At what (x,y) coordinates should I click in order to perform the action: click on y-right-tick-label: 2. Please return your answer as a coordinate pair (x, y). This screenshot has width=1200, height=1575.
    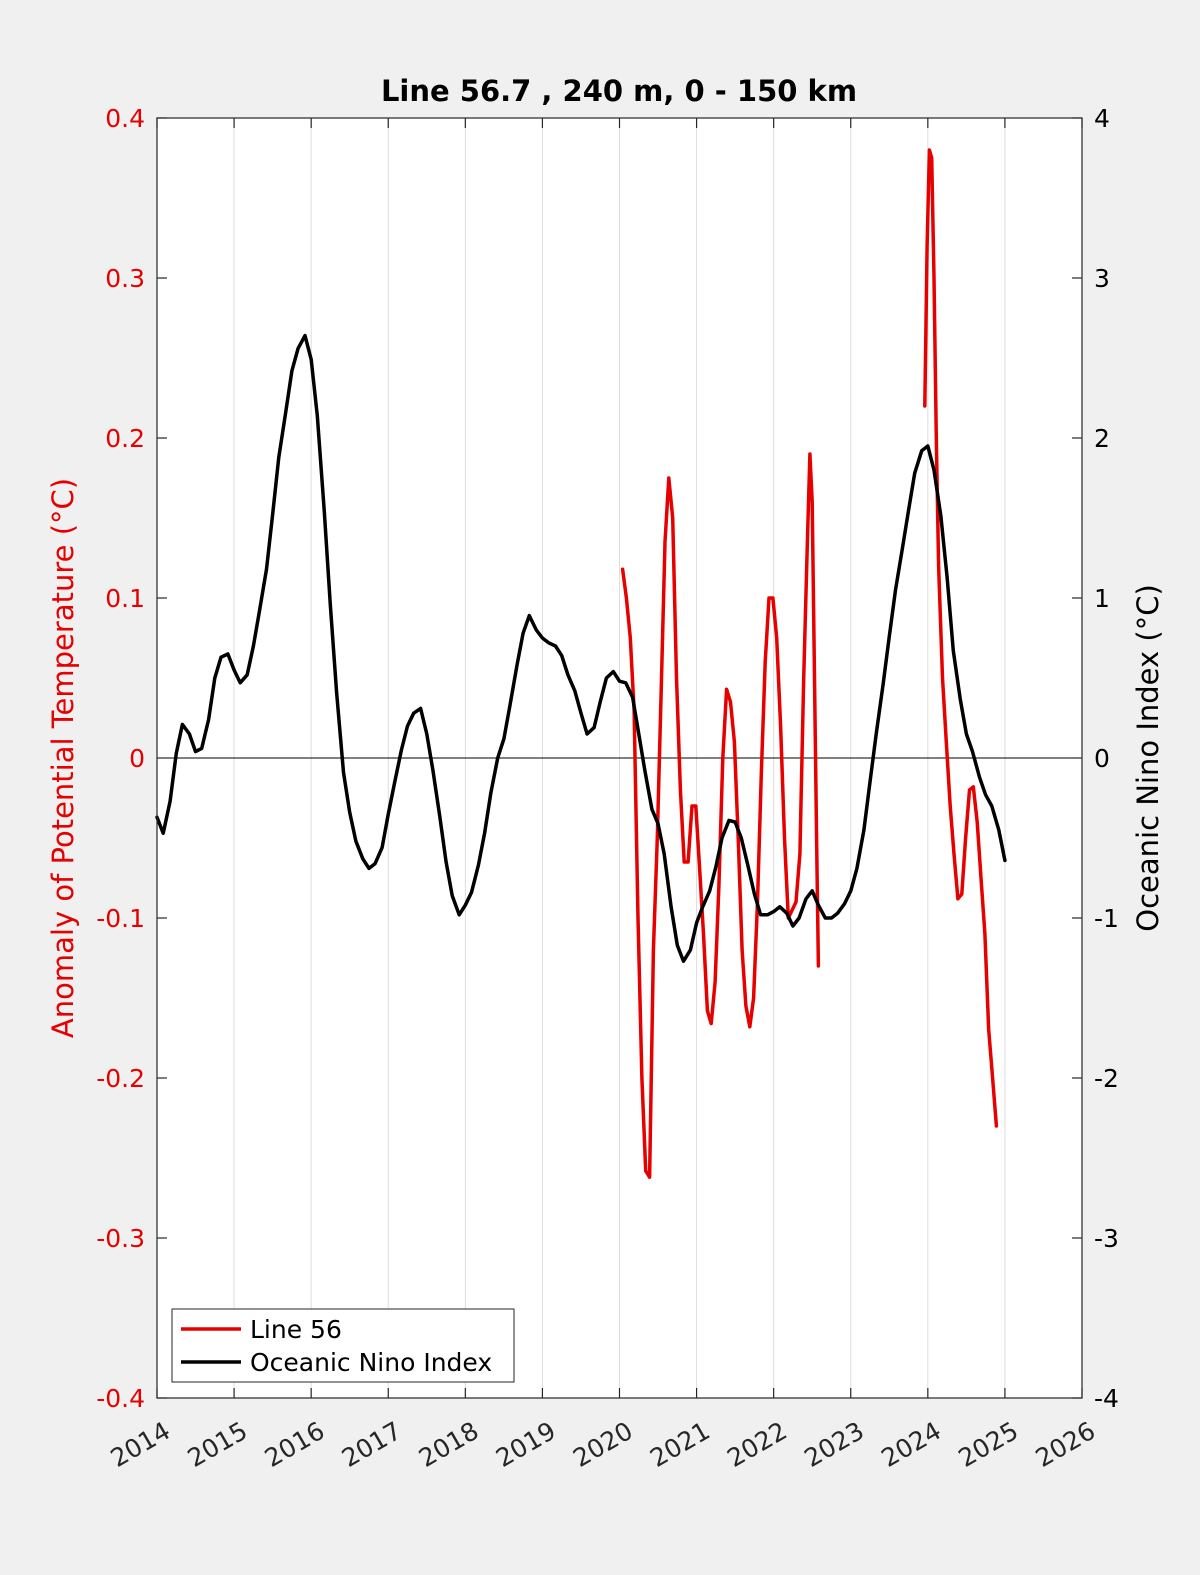
    Looking at the image, I should click on (1102, 438).